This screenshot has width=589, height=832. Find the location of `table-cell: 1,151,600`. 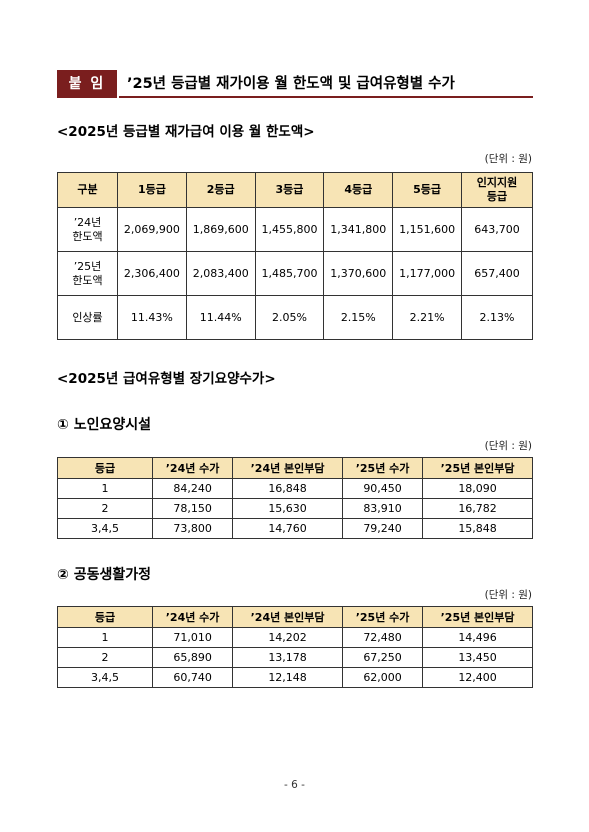

table-cell: 1,151,600 is located at coordinates (427, 229).